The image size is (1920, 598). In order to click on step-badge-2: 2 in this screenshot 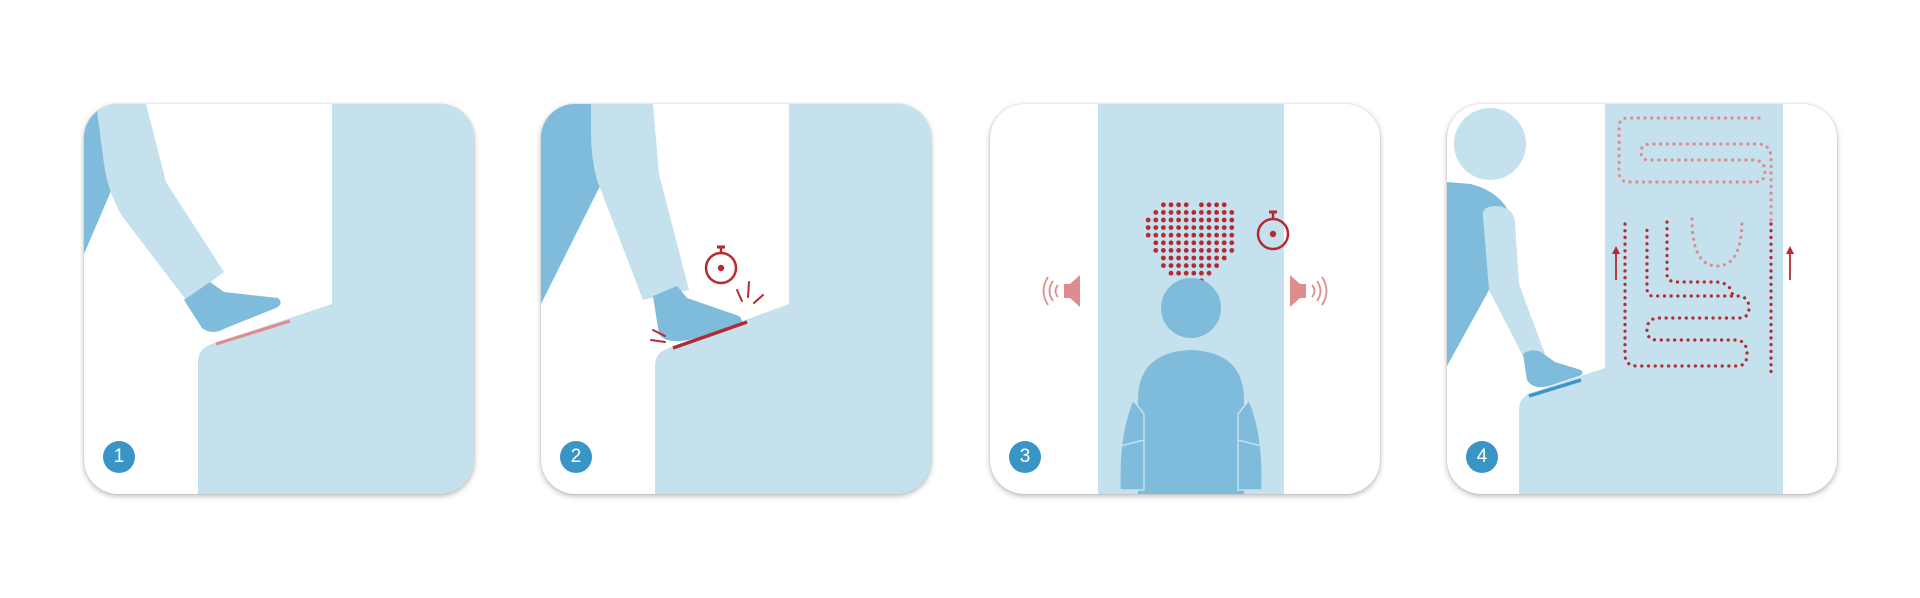, I will do `click(576, 457)`.